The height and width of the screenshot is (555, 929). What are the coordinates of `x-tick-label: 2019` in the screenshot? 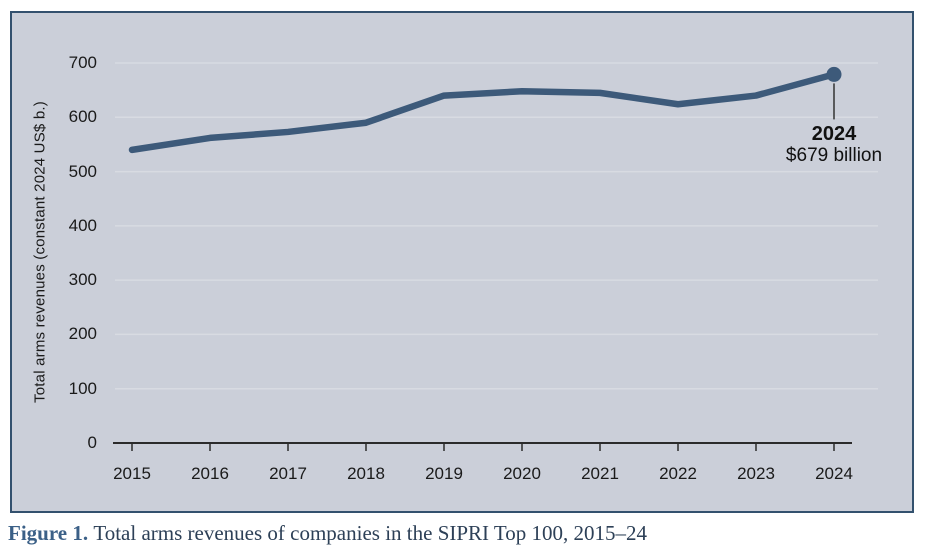 It's located at (444, 473).